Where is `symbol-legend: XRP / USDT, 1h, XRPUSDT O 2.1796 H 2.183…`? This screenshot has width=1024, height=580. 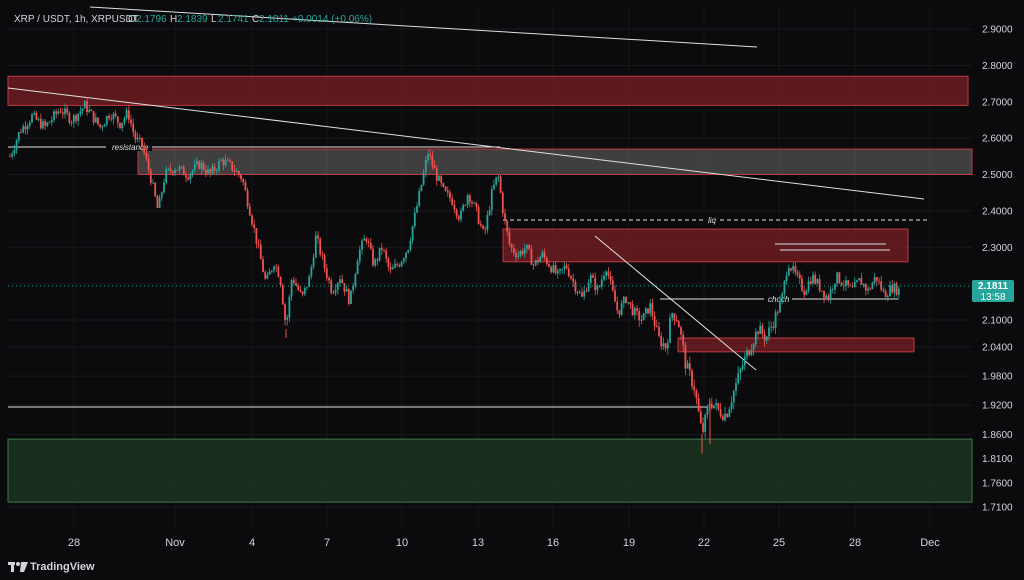 symbol-legend: XRP / USDT, 1h, XRPUSDT O 2.1796 H 2.183… is located at coordinates (193, 19).